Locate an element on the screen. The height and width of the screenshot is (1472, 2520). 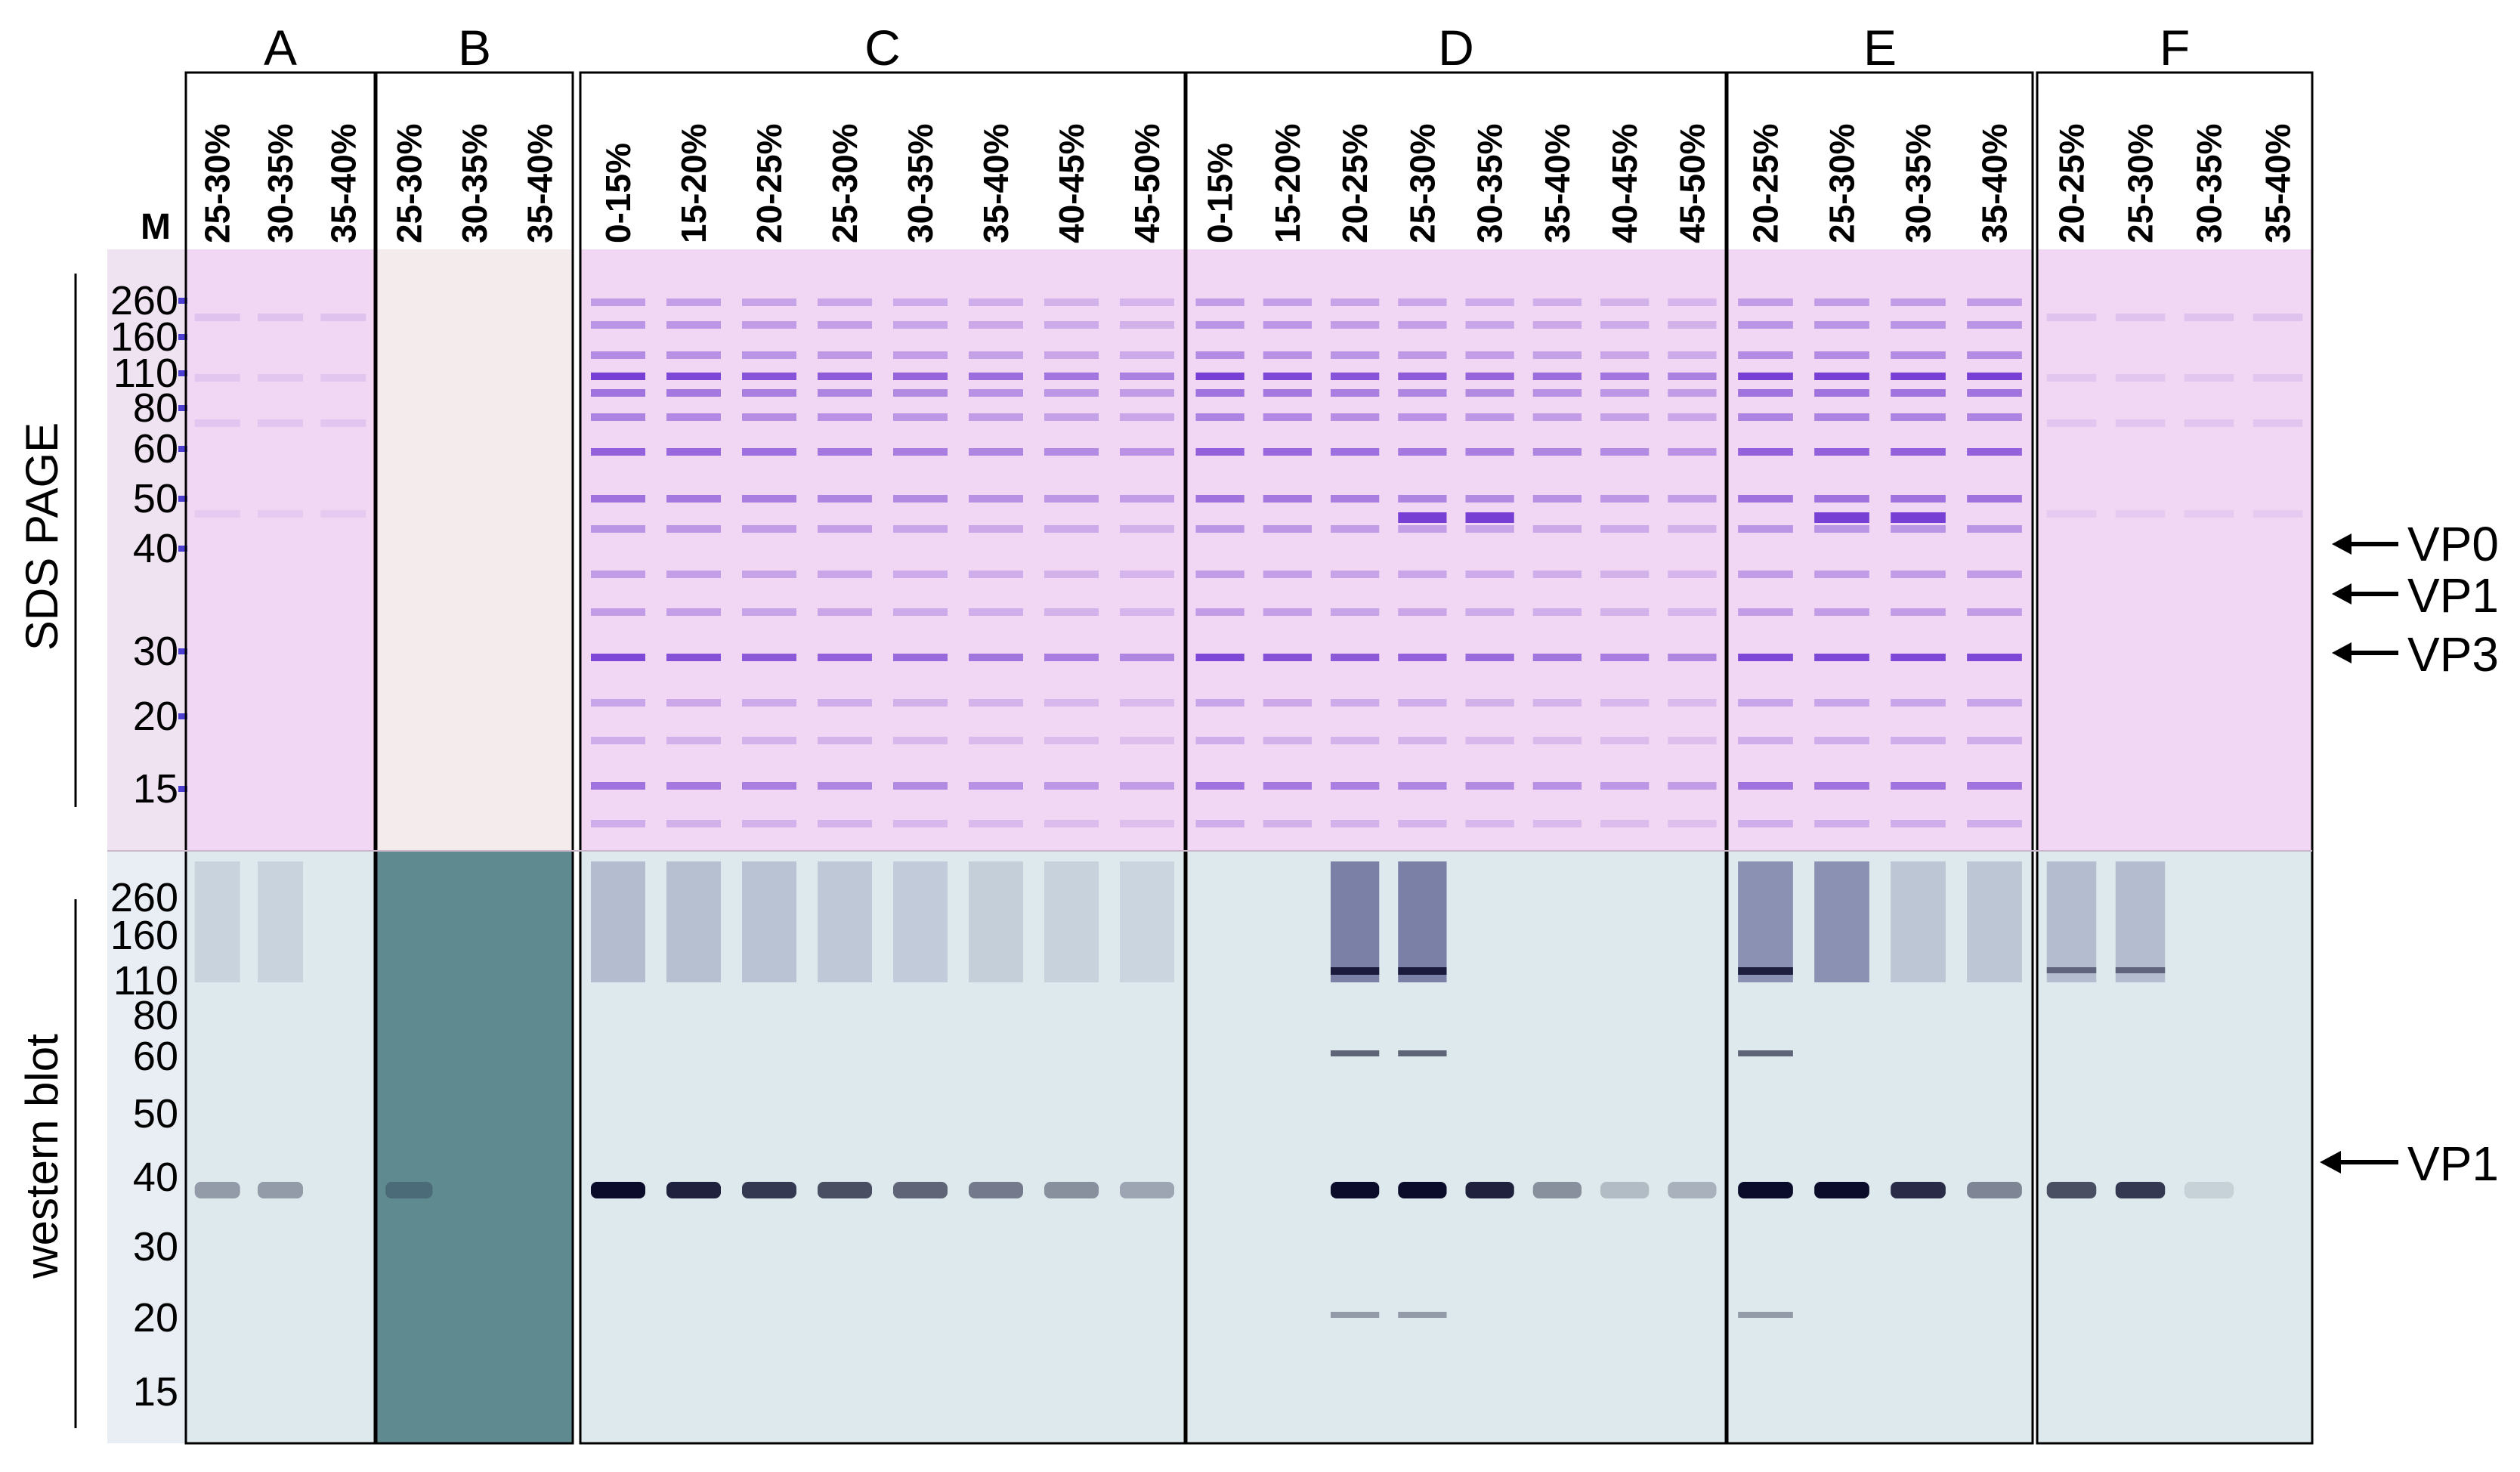
group-frame is located at coordinates (1880, 758).